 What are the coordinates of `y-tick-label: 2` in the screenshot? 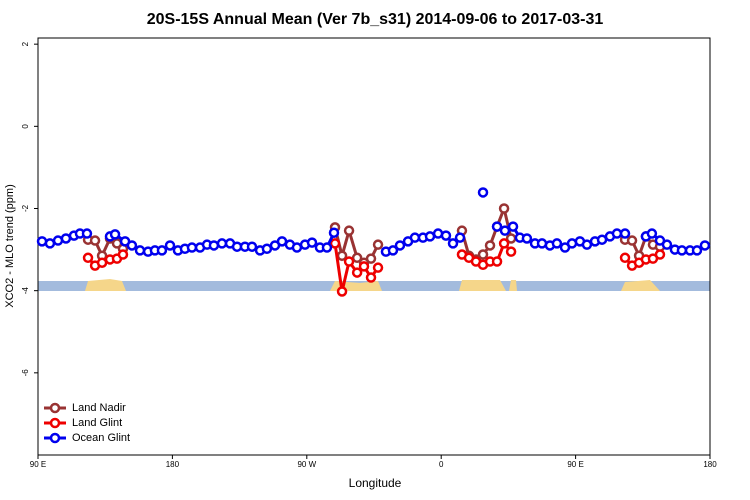 It's located at (25, 43).